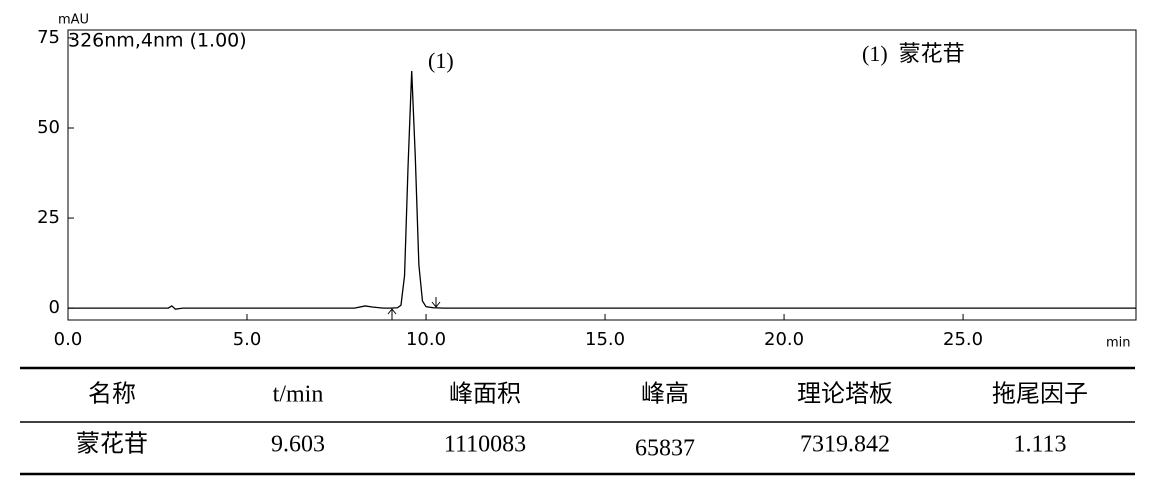  What do you see at coordinates (48, 127) in the screenshot?
I see `y-tick-label: 50` at bounding box center [48, 127].